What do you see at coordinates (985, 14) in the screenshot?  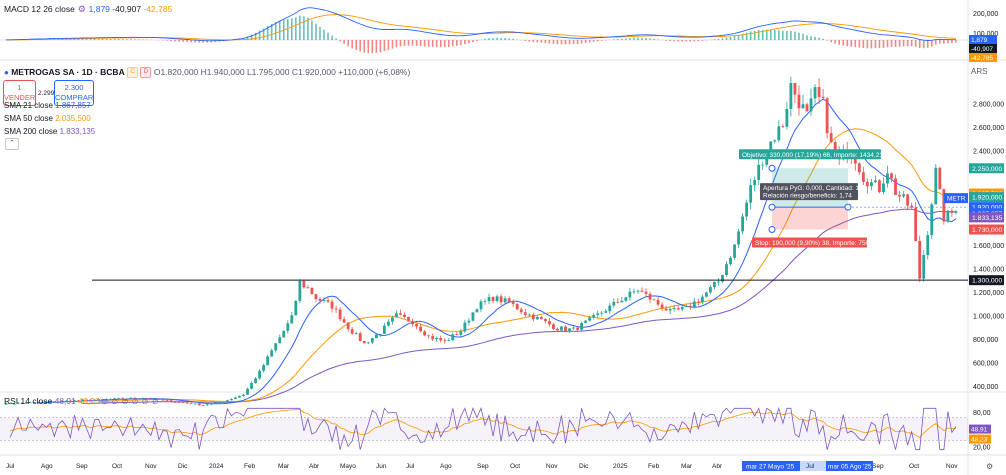 I see `macd-scale-label: 200,000` at bounding box center [985, 14].